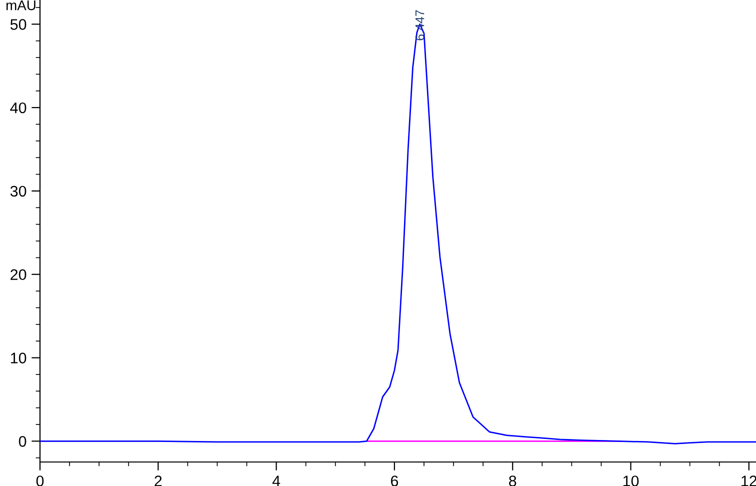 The height and width of the screenshot is (486, 756). I want to click on x-tick-label: 4, so click(276, 481).